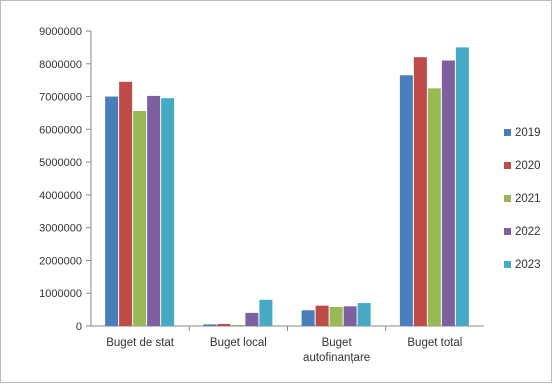  I want to click on x-tick-label: Buget local, so click(238, 343).